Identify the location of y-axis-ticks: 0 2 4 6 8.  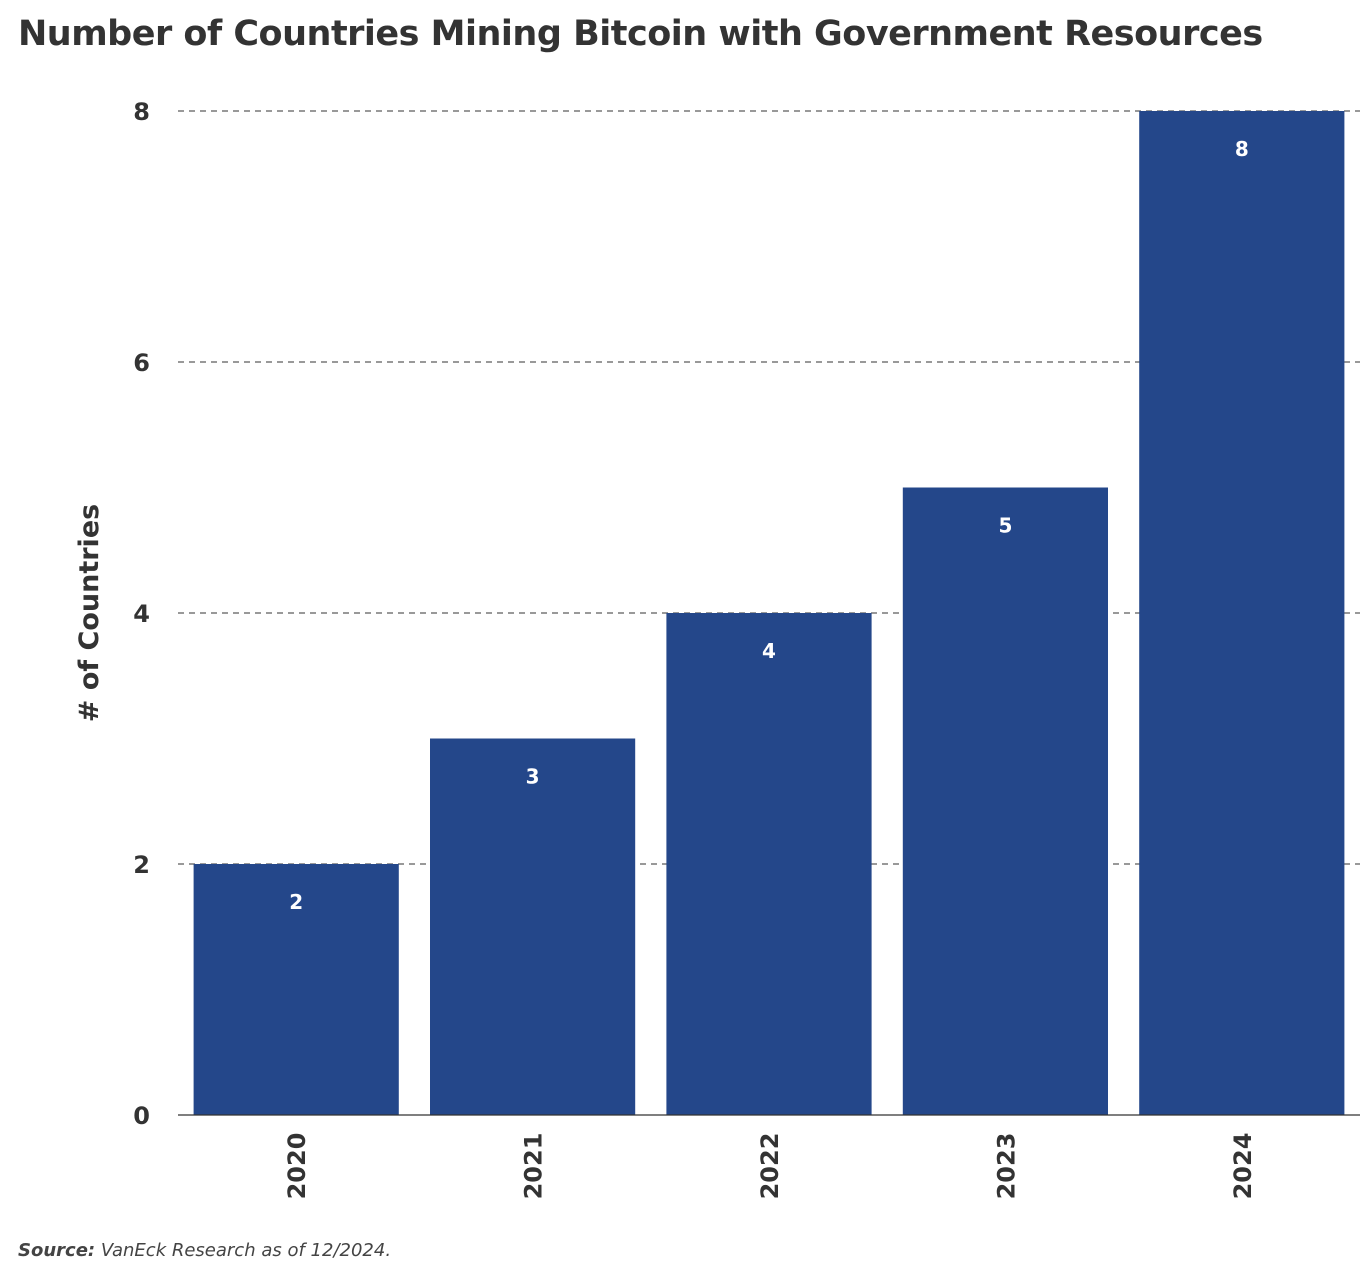
(141, 614).